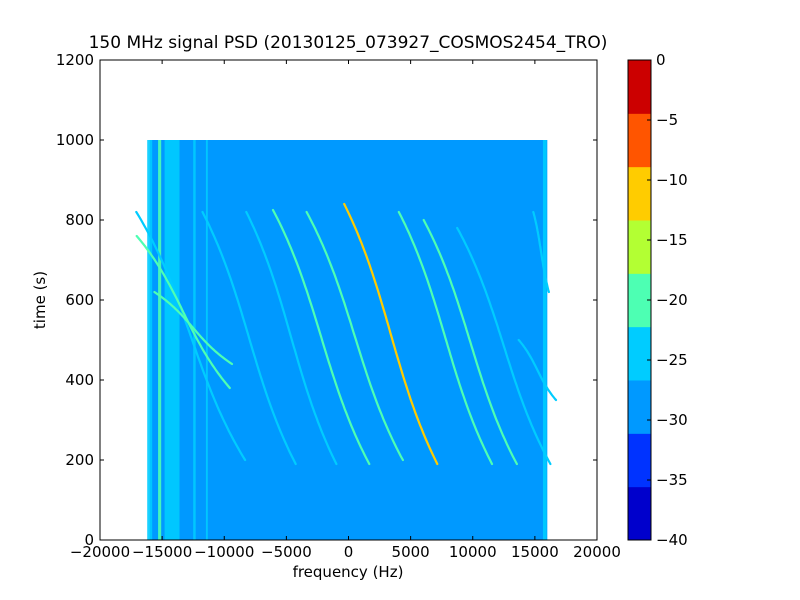 This screenshot has height=600, width=800. I want to click on x-tick-label: 20000, so click(597, 552).